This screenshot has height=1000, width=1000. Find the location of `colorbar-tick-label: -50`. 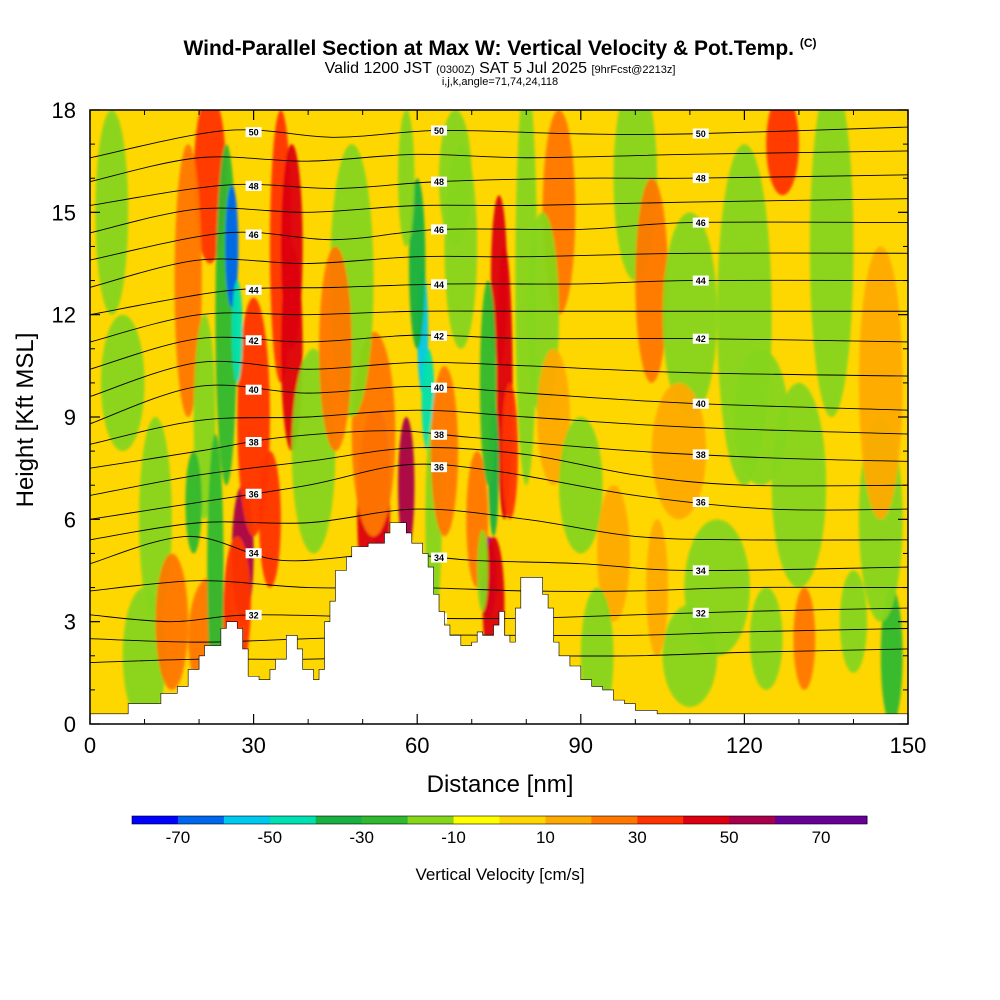

colorbar-tick-label: -50 is located at coordinates (270, 837).